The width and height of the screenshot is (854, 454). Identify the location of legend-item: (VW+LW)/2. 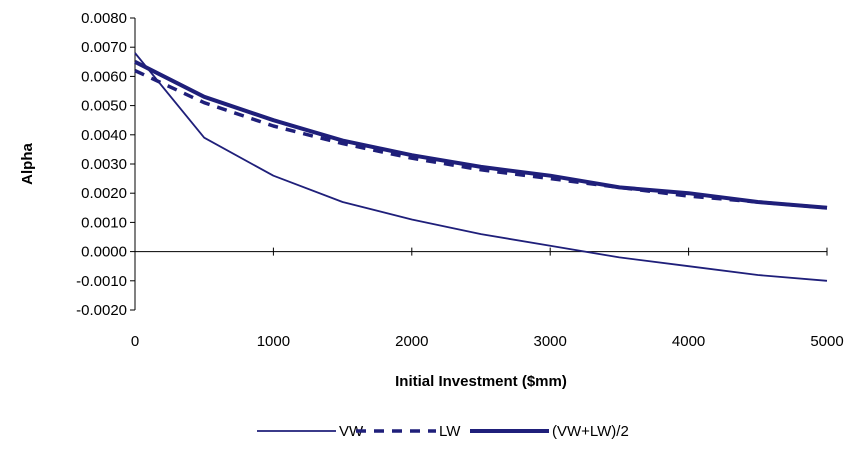
(549, 431).